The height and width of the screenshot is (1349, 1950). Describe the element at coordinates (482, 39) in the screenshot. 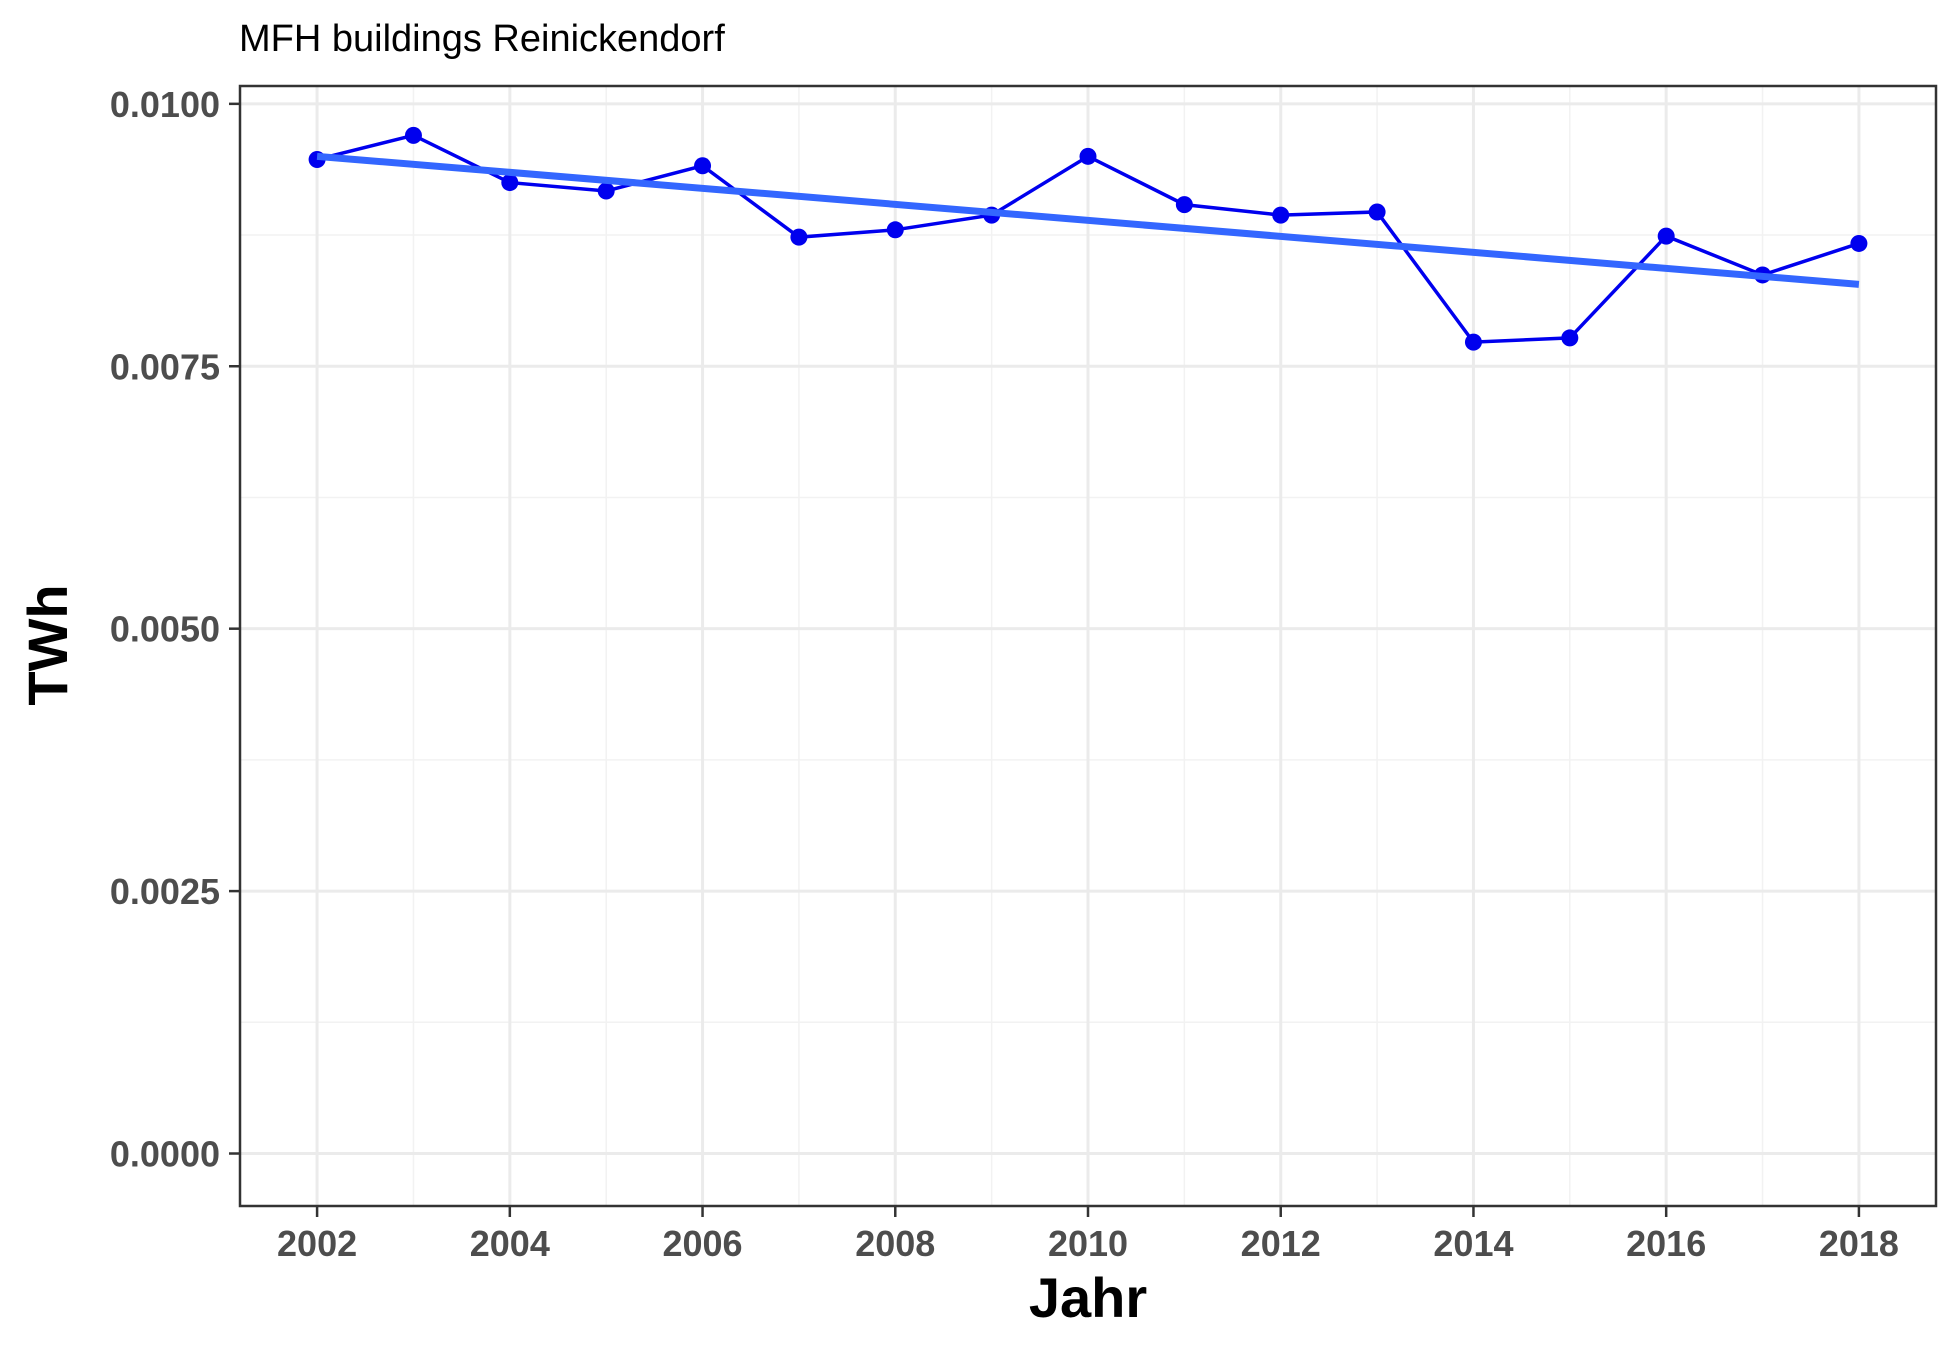

I see `chart-title: MFH buildings Reinickendorf` at that location.